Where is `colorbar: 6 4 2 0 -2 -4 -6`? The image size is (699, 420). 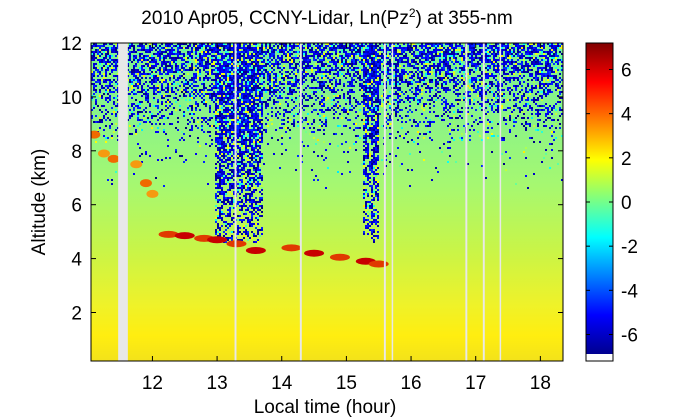
colorbar: 6 4 2 0 -2 -4 -6 is located at coordinates (611, 202).